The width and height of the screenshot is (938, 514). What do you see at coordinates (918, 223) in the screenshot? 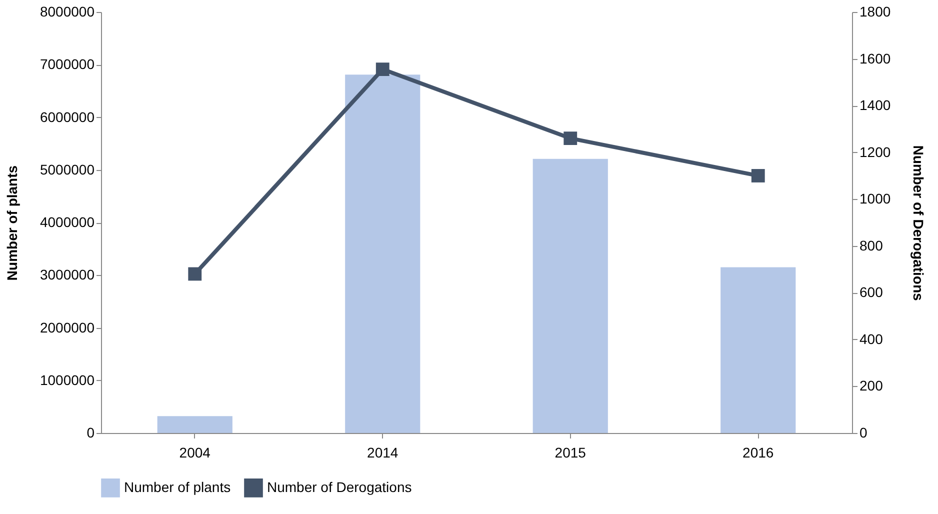
I see `y2-axis-title: Number of Derogations` at bounding box center [918, 223].